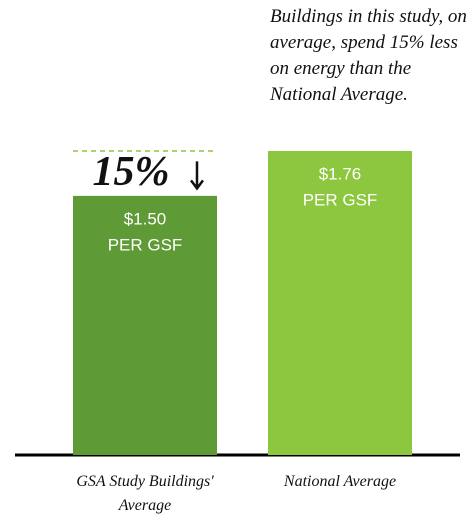 Image resolution: width=475 pixels, height=522 pixels. What do you see at coordinates (340, 173) in the screenshot?
I see `value-label: $1.76` at bounding box center [340, 173].